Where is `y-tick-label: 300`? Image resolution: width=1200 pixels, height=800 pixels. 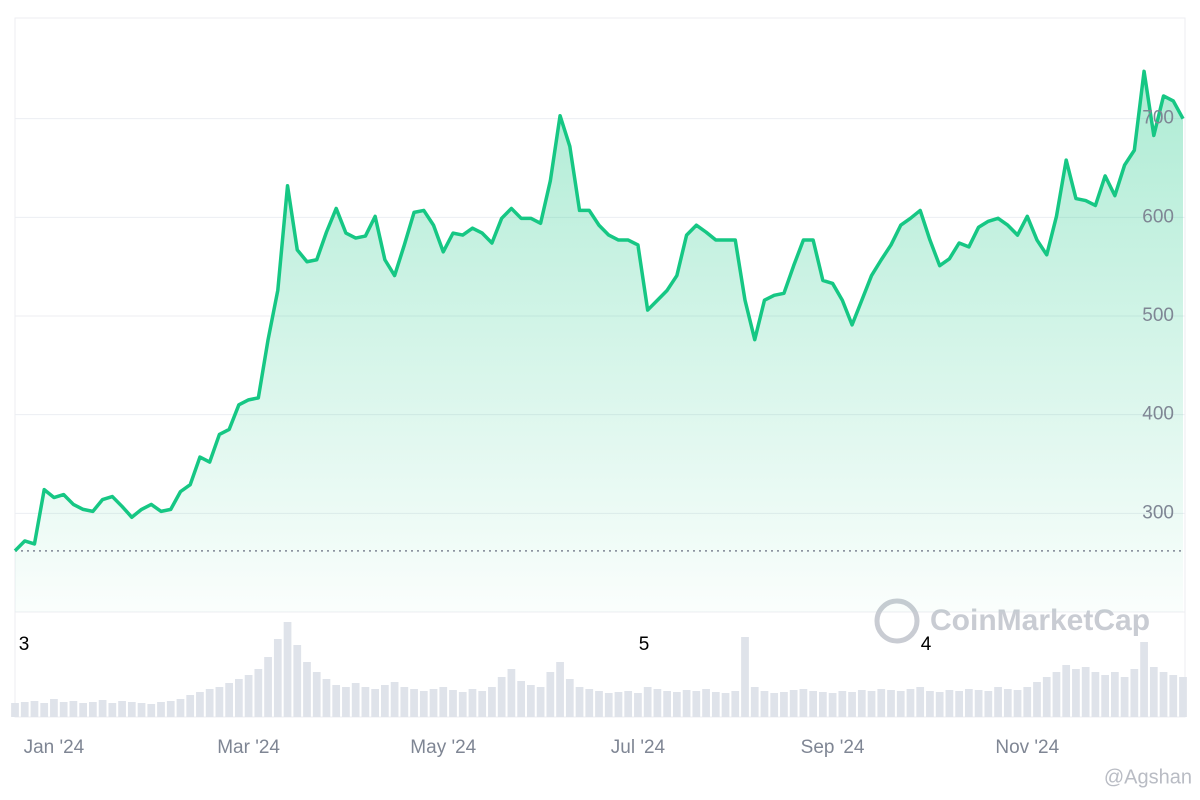
y-tick-label: 300 is located at coordinates (1158, 512).